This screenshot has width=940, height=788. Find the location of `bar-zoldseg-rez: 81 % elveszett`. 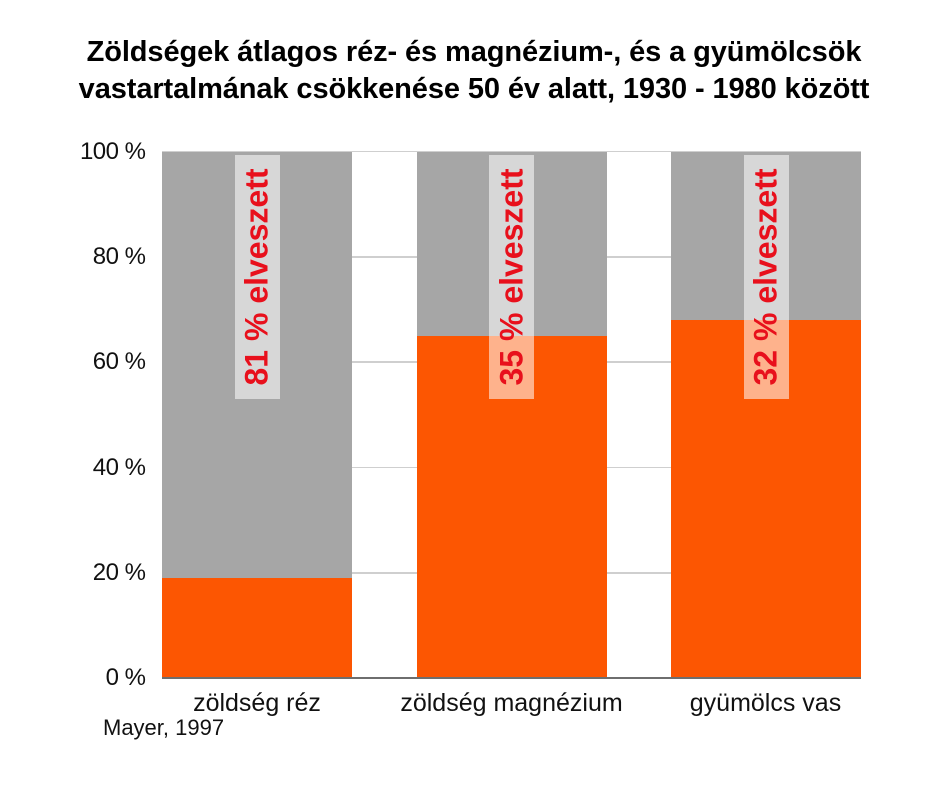

bar-zoldseg-rez: 81 % elveszett is located at coordinates (257, 415).